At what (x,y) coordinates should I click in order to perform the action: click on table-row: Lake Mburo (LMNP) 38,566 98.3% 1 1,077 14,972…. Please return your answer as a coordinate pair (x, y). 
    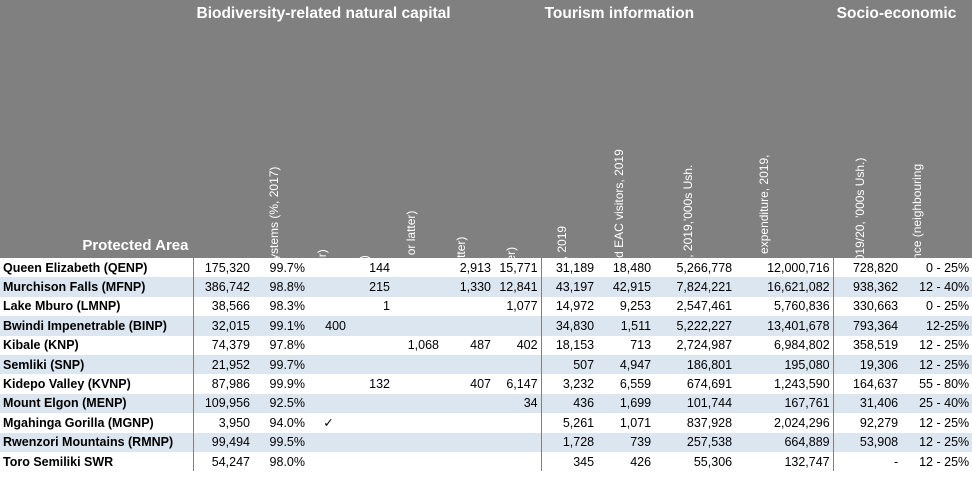
    Looking at the image, I should click on (486, 306).